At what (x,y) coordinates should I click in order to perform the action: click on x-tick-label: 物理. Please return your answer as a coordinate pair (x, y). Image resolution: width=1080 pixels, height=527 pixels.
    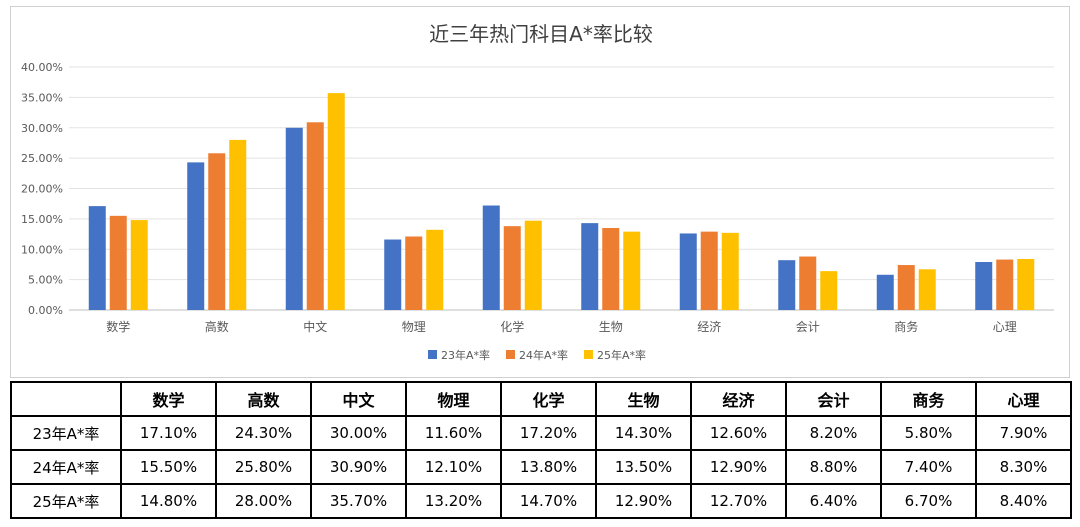
    Looking at the image, I should click on (414, 327).